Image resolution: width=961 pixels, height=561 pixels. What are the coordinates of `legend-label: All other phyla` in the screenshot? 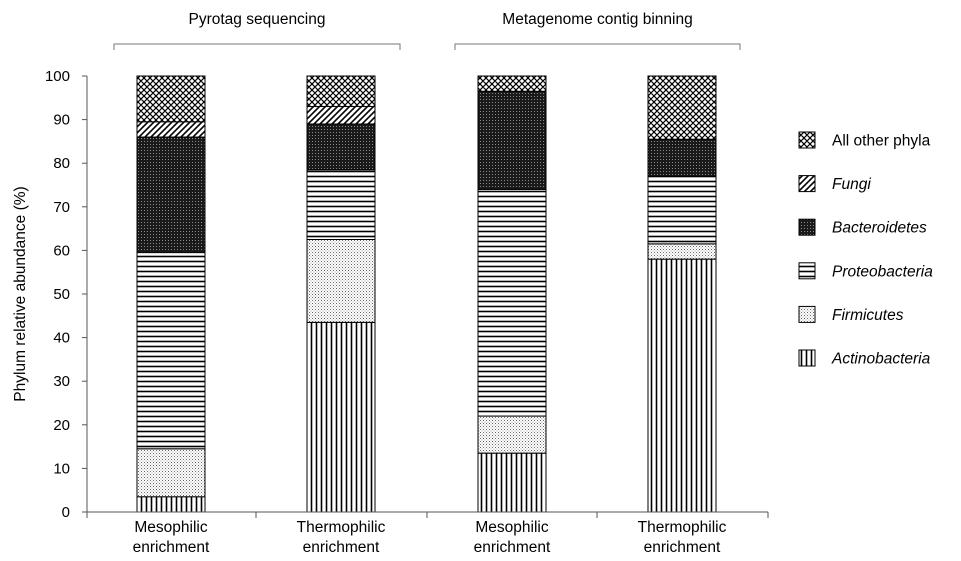 It's located at (881, 141).